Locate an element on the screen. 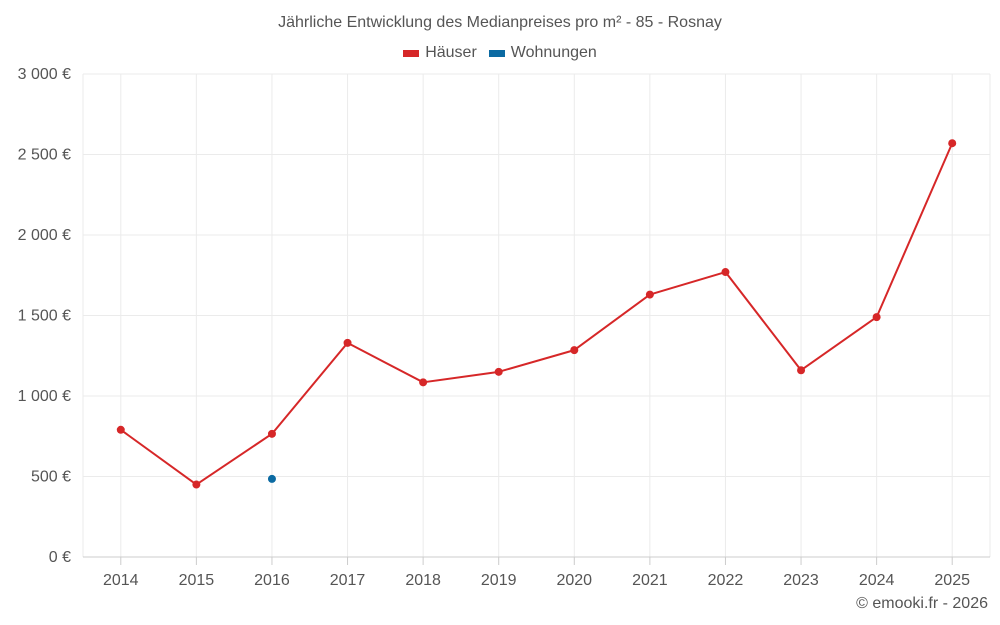  legend-swatch-haeuser is located at coordinates (411, 53).